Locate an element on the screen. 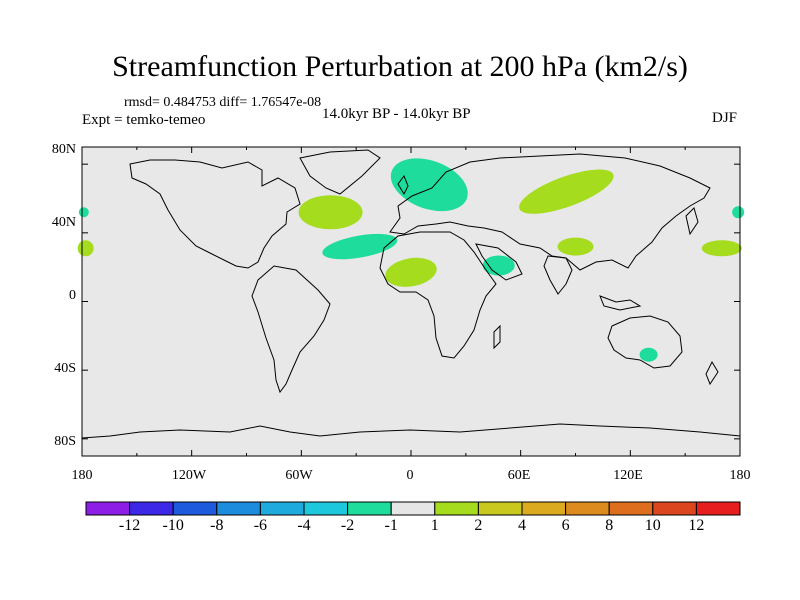  coastline-indonesia is located at coordinates (620, 303).